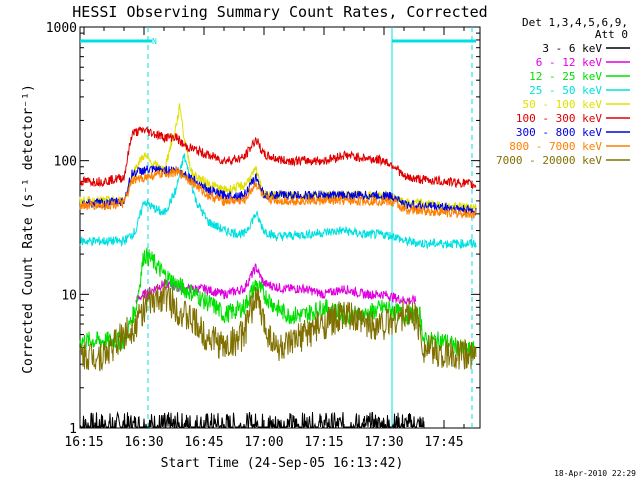 The width and height of the screenshot is (640, 480). Describe the element at coordinates (323, 442) in the screenshot. I see `x-tick-label: 17:15` at that location.